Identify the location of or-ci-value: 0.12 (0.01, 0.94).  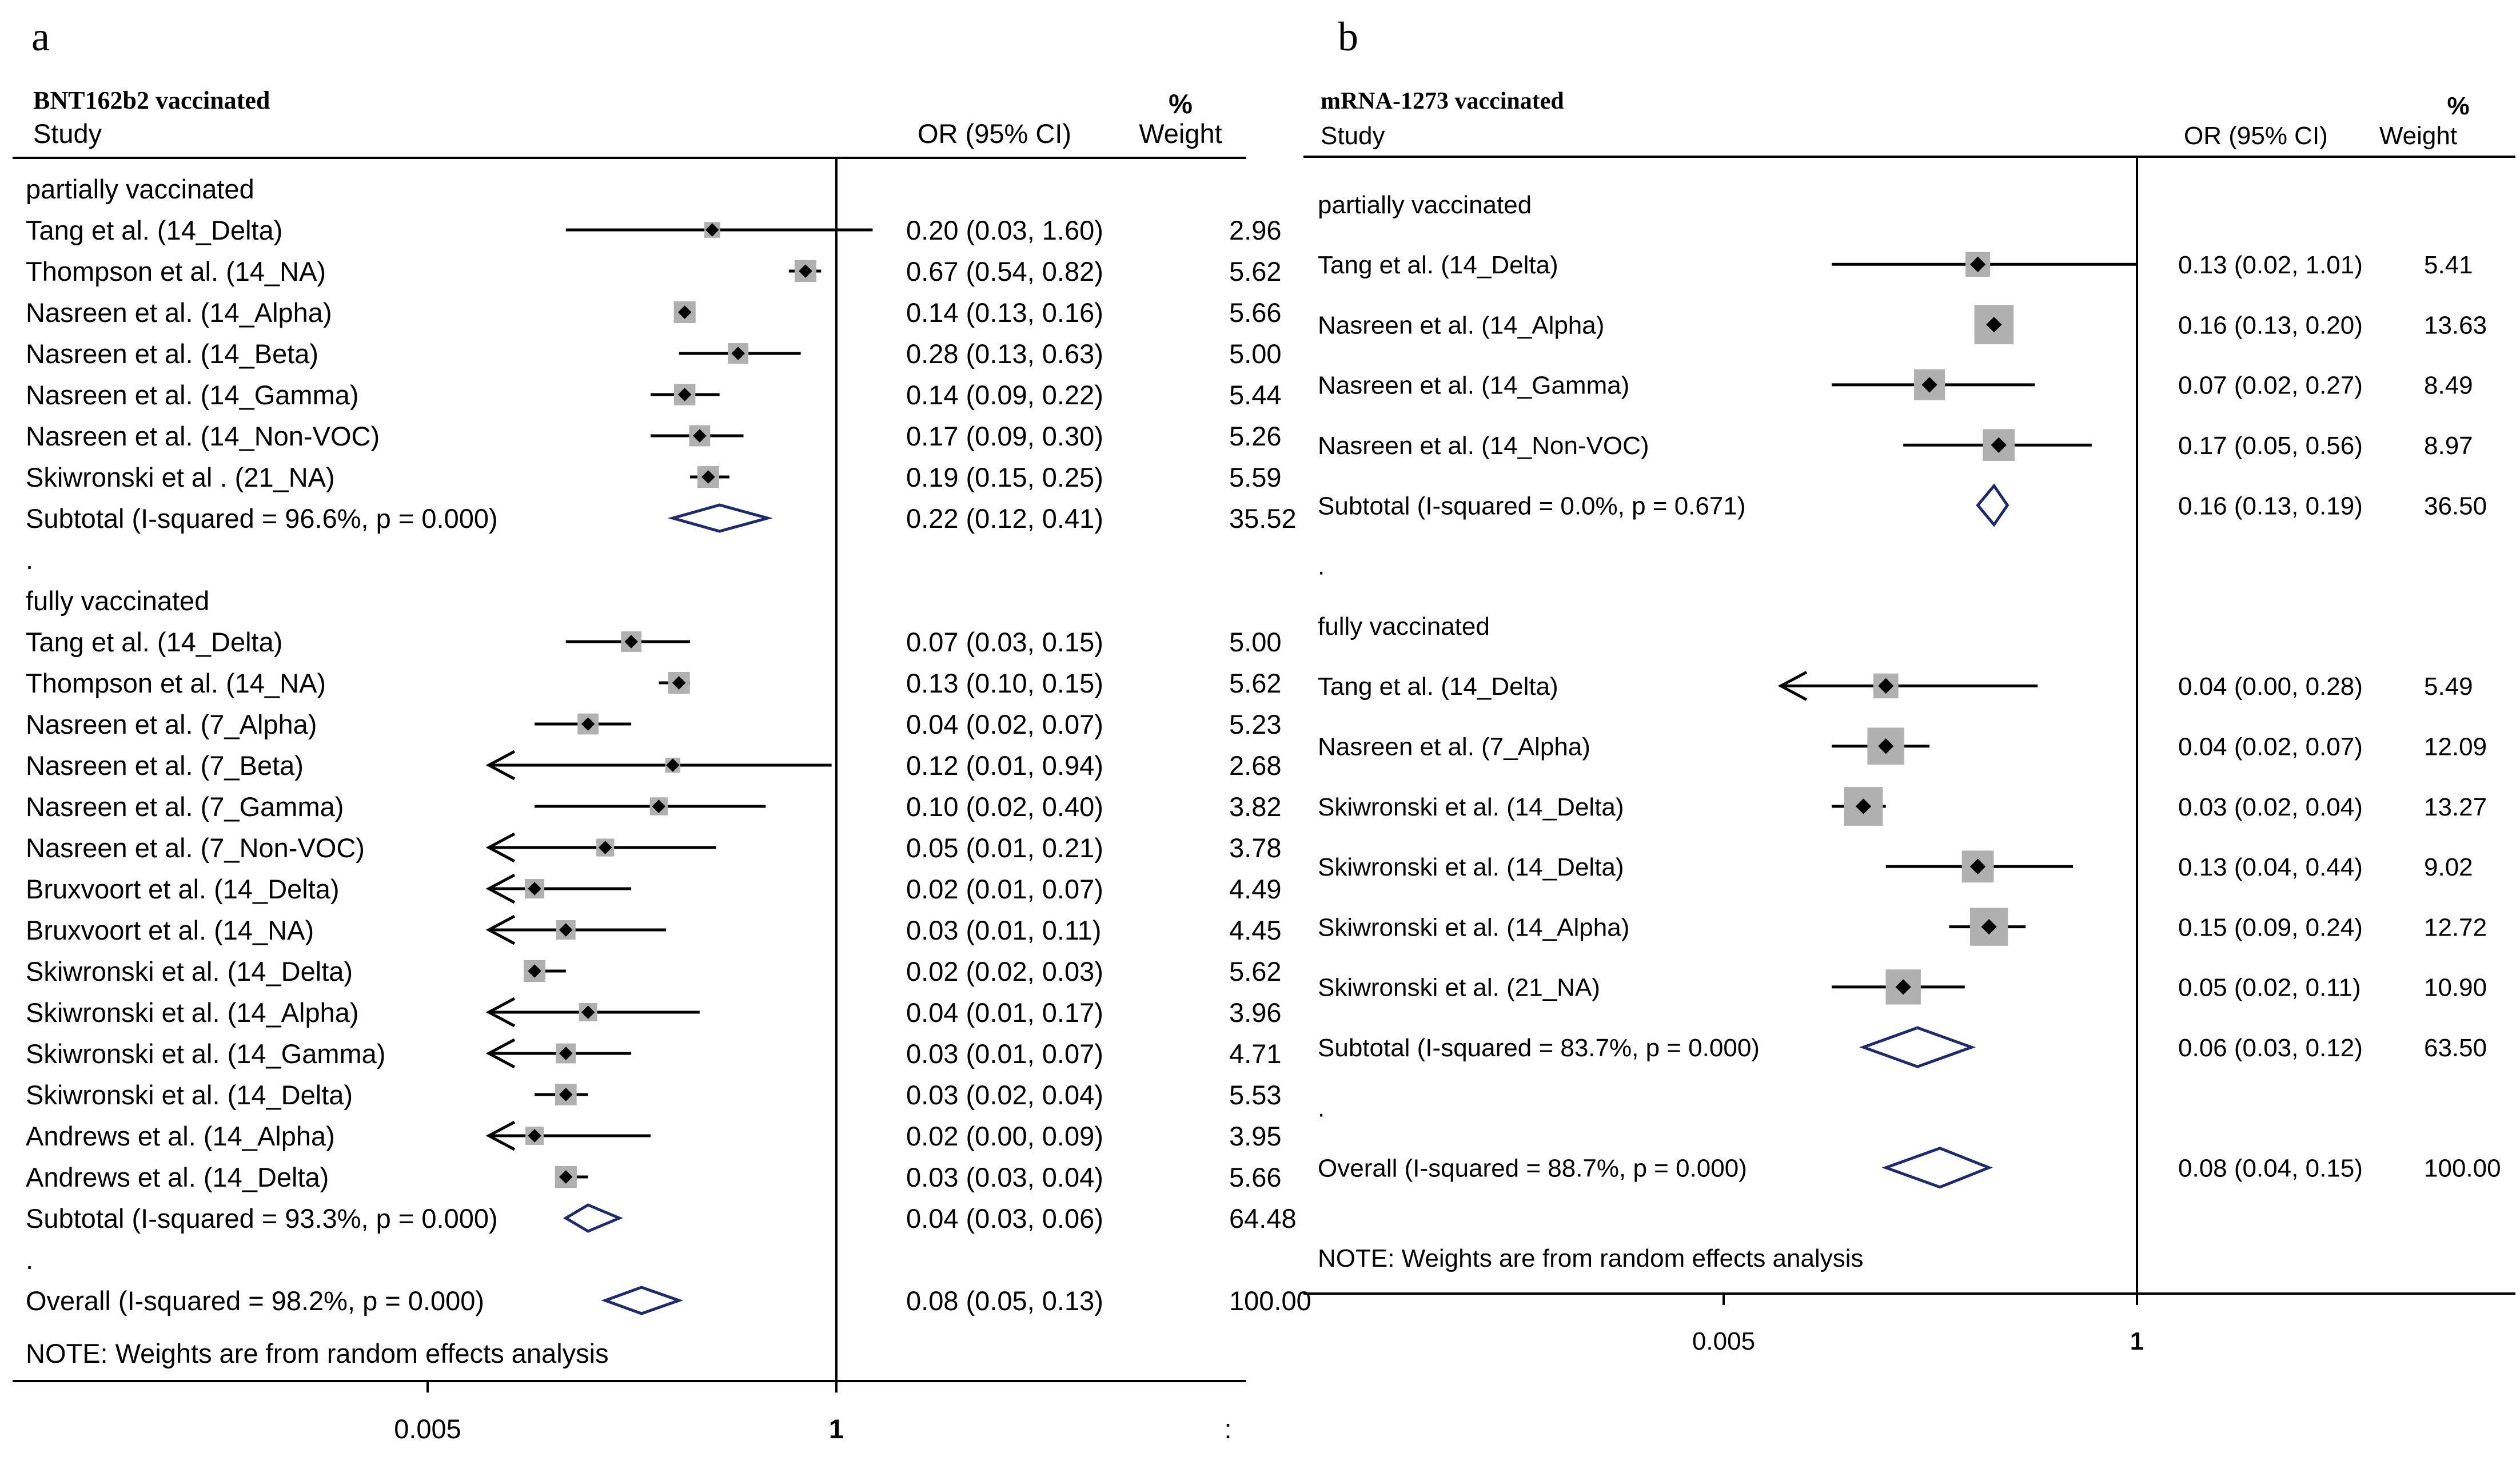
(1004, 765).